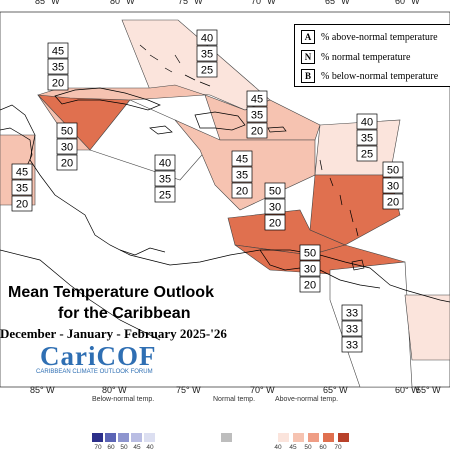 This screenshot has width=450, height=450. I want to click on prob-value-south-central-caribbean-above: 50, so click(275, 192).